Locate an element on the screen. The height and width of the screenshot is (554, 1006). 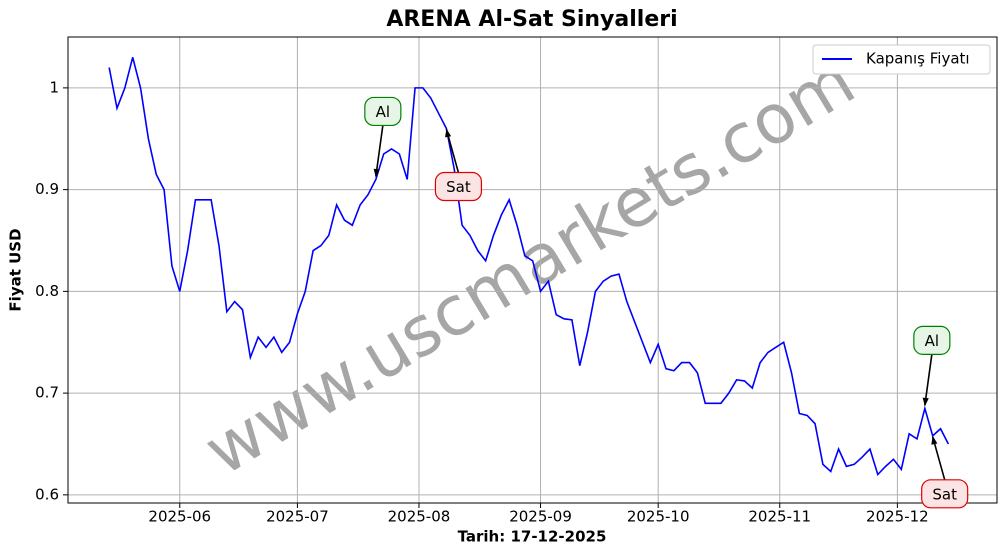
legend: Kapanış Fiyatı is located at coordinates (901, 59).